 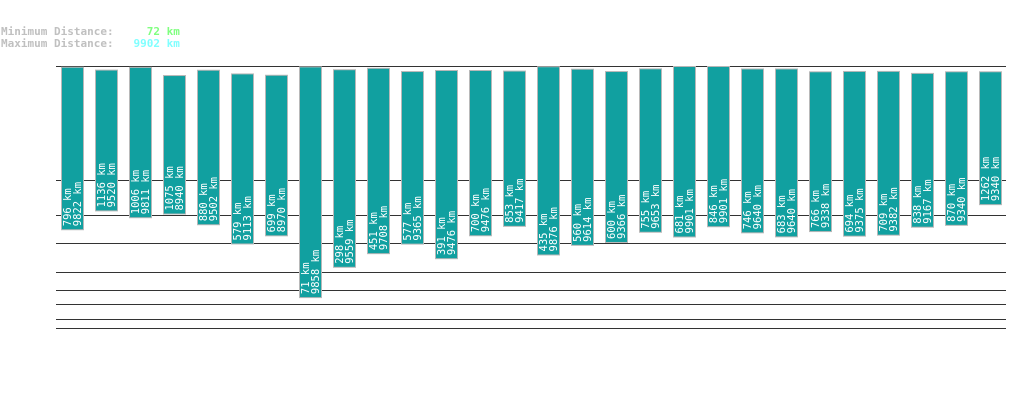 I want to click on bar-min-label: 600 km, so click(x=612, y=220).